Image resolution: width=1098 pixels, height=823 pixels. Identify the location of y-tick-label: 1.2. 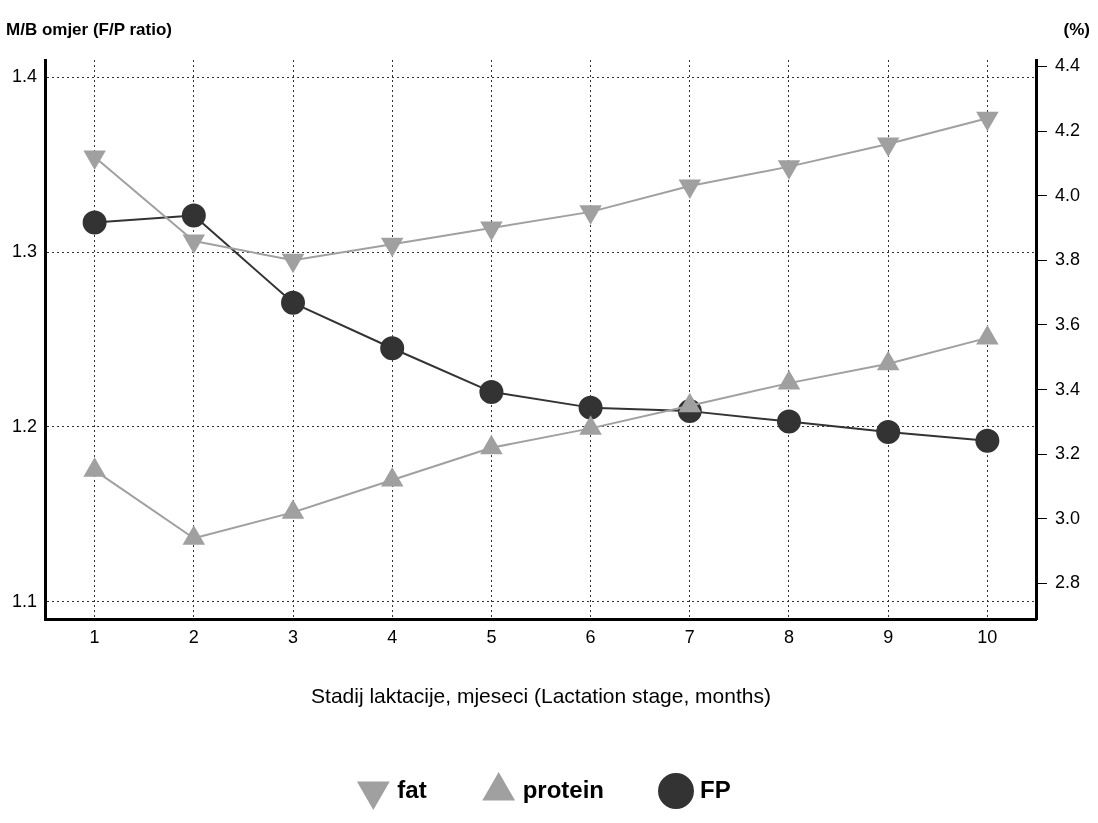
(24, 425).